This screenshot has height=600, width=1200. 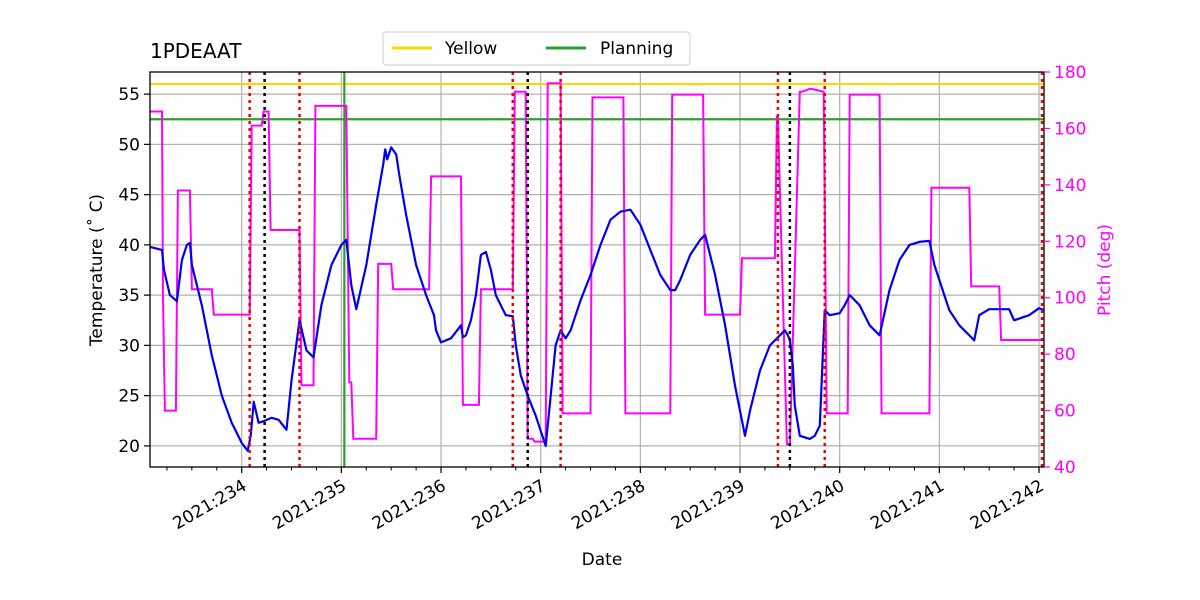 I want to click on x-tick-label: 2021:236, so click(x=409, y=505).